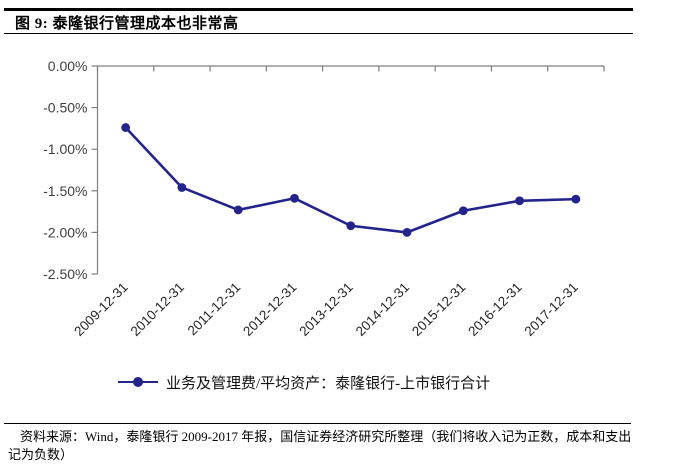 The height and width of the screenshot is (474, 680). I want to click on figure-title: 图 9: 泰隆银行管理成本也非常高, so click(127, 24).